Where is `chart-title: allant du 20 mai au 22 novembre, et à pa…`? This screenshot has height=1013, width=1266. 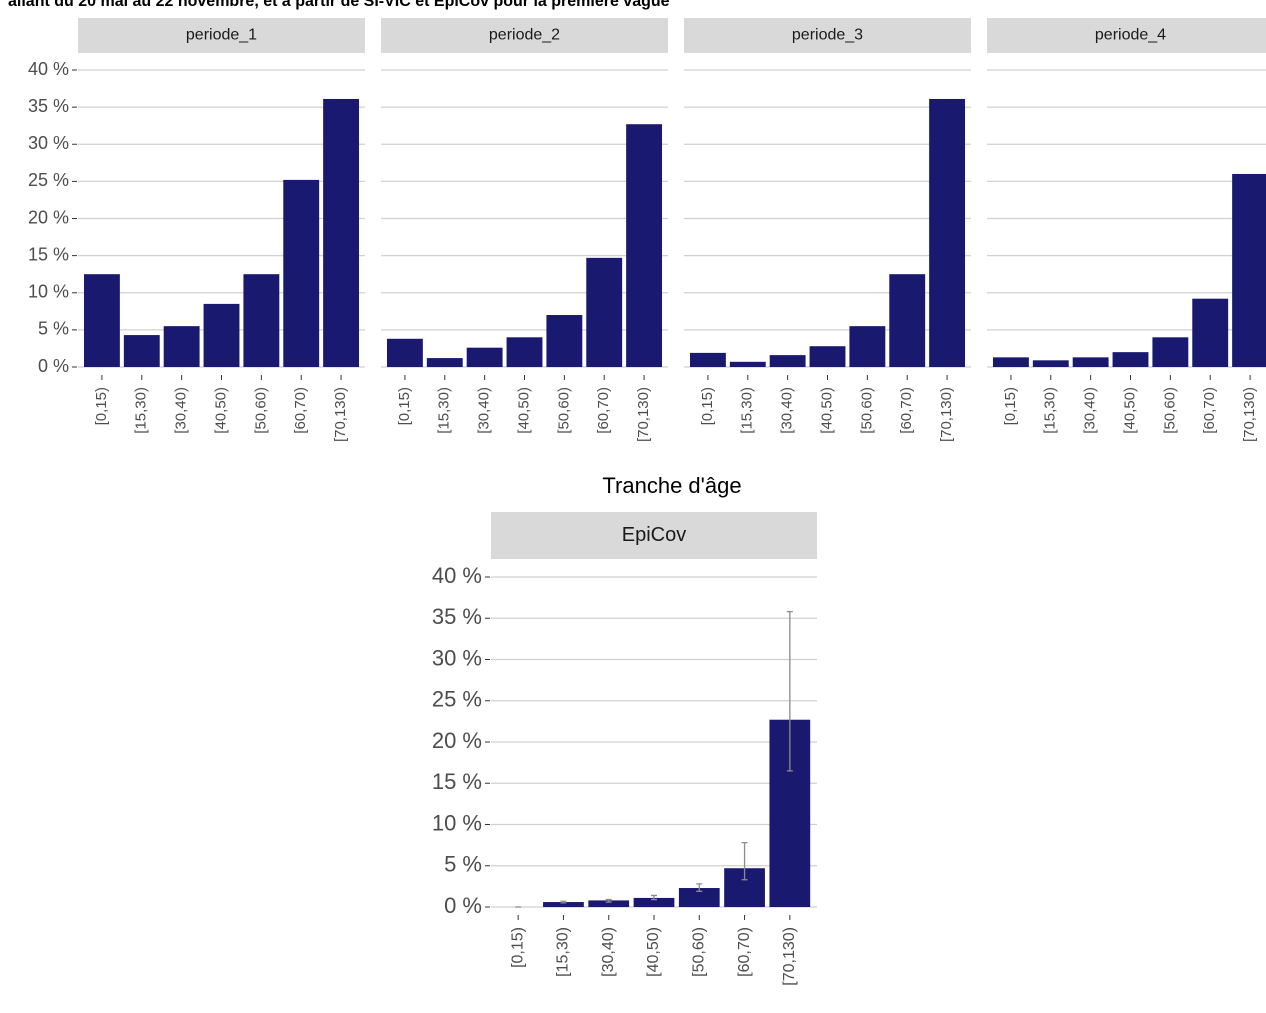 chart-title: allant du 20 mai au 22 novembre, et à pa… is located at coordinates (339, 5).